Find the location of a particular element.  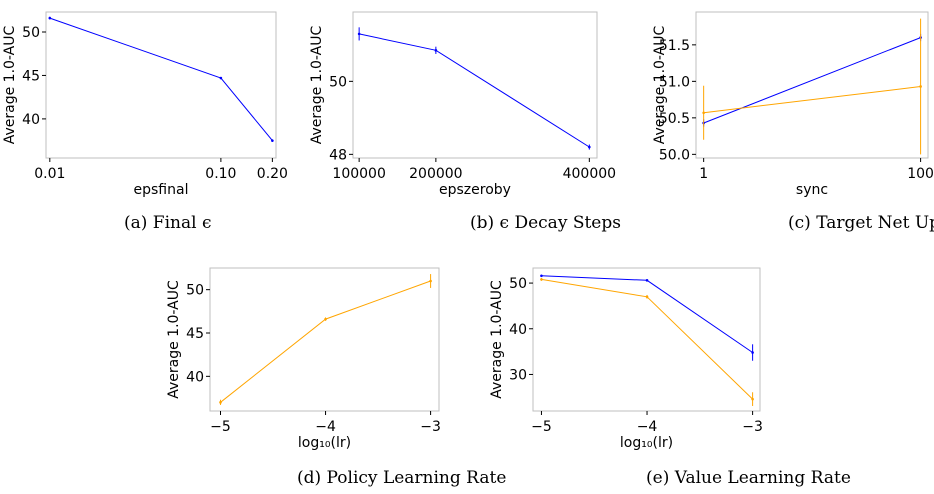

y-tick-label: 50.0 is located at coordinates (674, 155).